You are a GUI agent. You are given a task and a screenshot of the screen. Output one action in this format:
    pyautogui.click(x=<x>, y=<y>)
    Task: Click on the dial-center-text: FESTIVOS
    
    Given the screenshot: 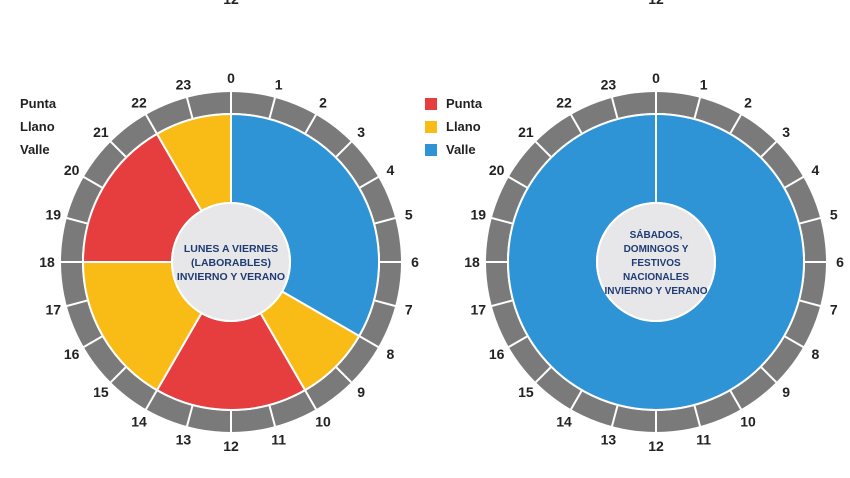 What is the action you would take?
    pyautogui.click(x=656, y=263)
    